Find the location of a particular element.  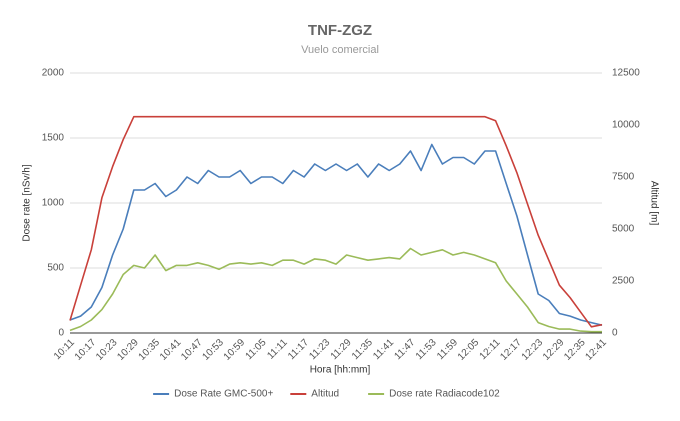

x-tick-label: 10:23 is located at coordinates (107, 350).